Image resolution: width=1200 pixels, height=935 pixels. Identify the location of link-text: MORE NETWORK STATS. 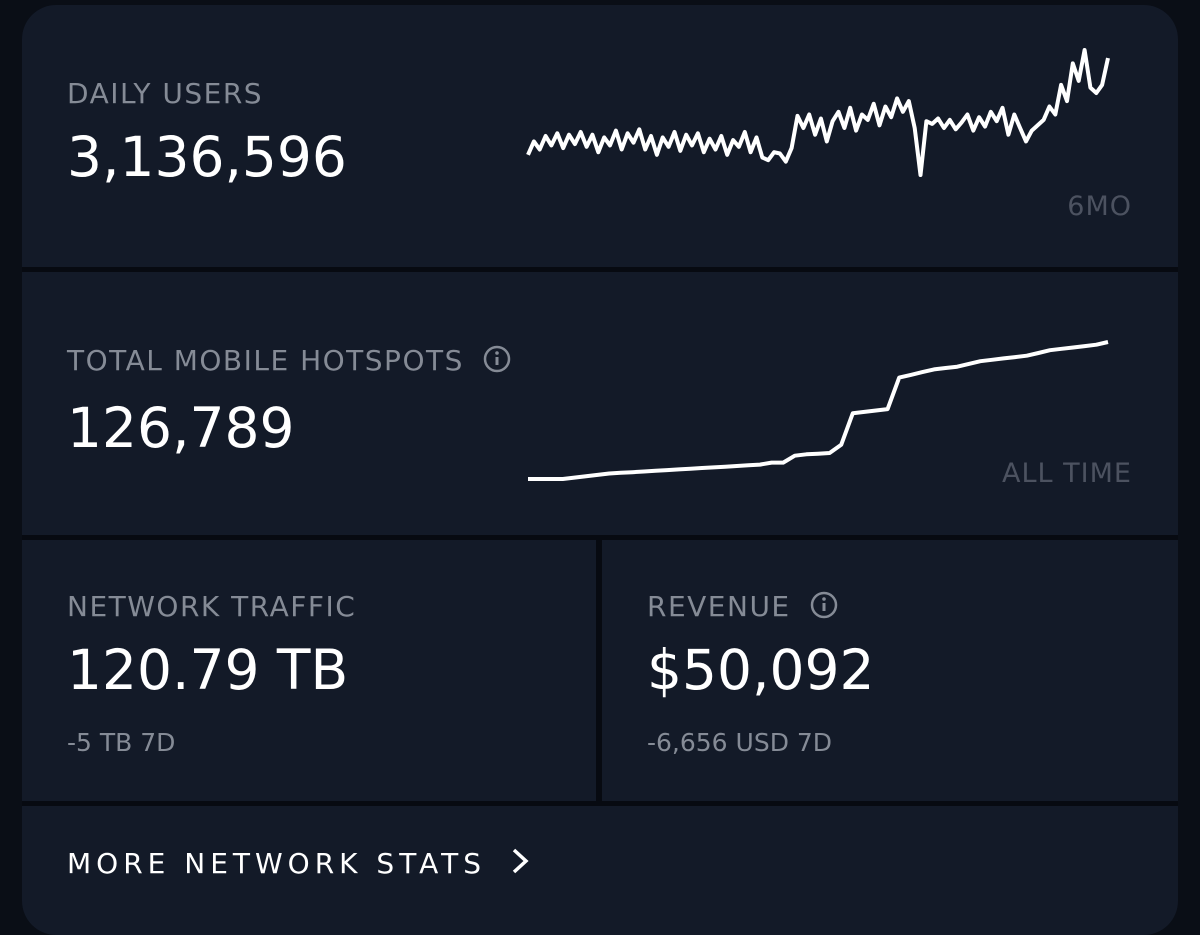
(299, 863).